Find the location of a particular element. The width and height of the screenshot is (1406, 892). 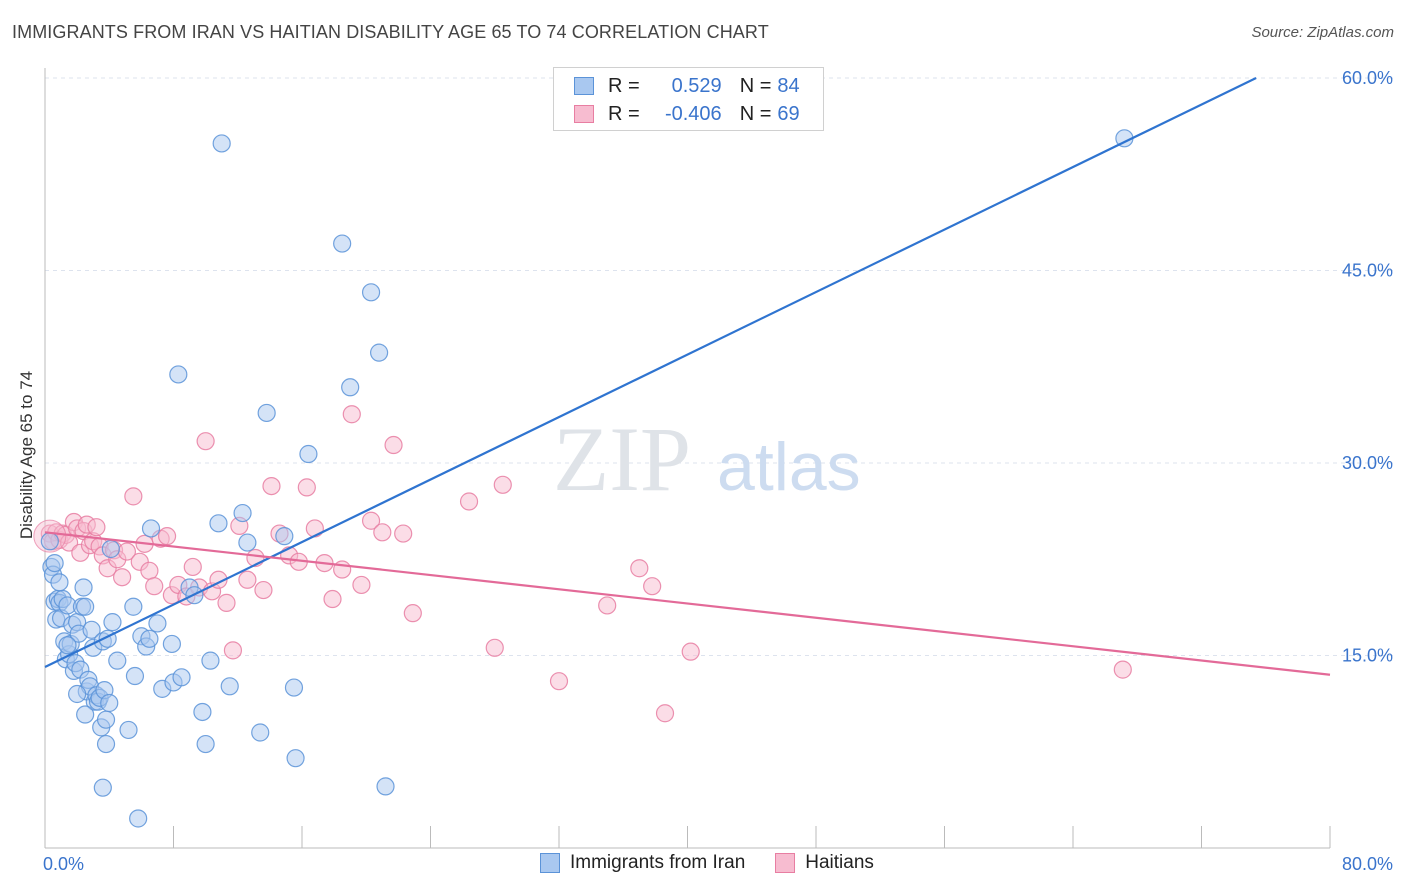

watermark: ZIP atlas is located at coordinates (707, 459).